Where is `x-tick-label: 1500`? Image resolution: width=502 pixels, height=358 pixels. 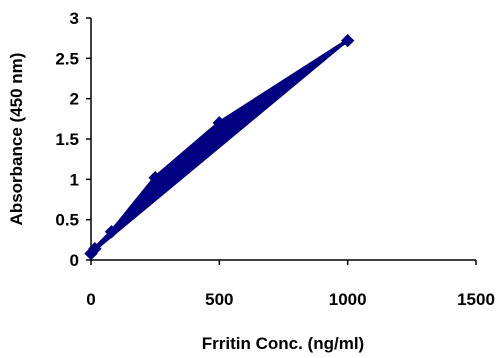 x-tick-label: 1500 is located at coordinates (476, 299).